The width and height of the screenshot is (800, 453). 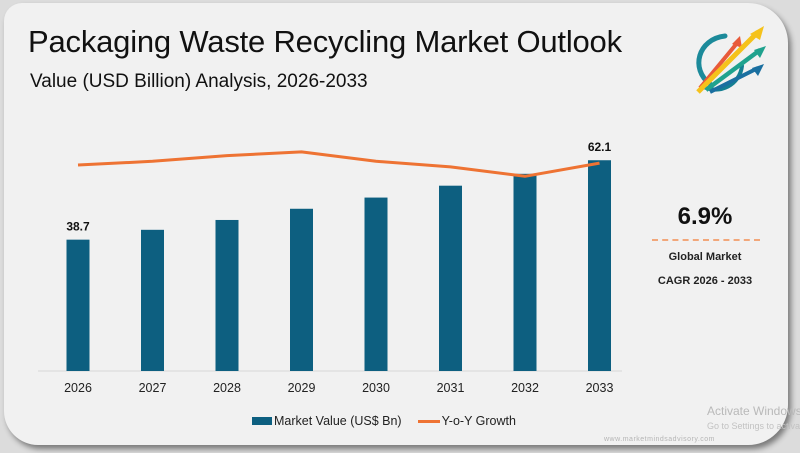 What do you see at coordinates (450, 278) in the screenshot?
I see `bar-2031` at bounding box center [450, 278].